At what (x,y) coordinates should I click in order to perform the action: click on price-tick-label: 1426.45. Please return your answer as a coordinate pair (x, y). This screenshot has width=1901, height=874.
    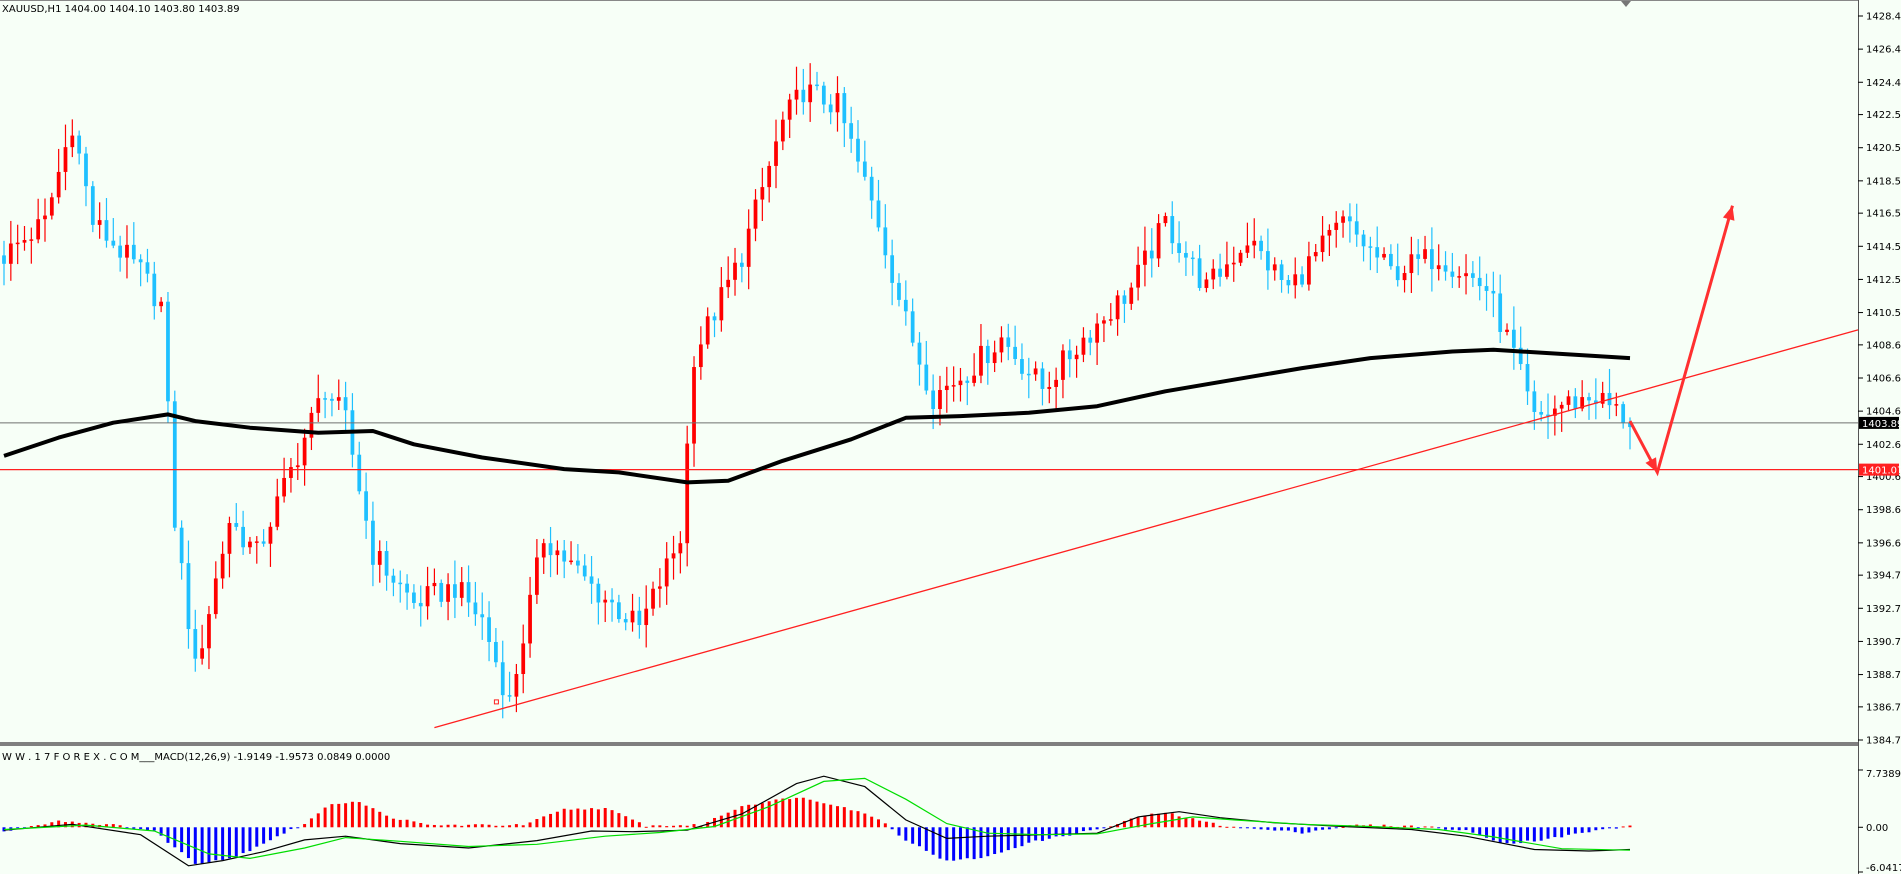
    Looking at the image, I should click on (1883, 50).